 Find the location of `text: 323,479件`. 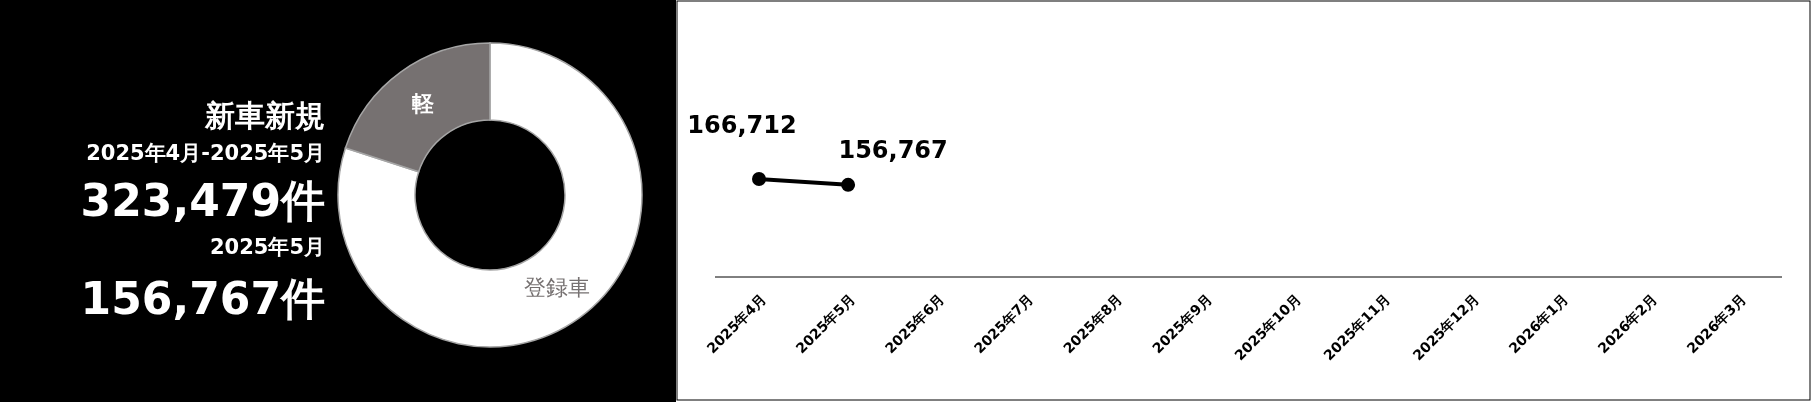

text: 323,479件 is located at coordinates (202, 200).